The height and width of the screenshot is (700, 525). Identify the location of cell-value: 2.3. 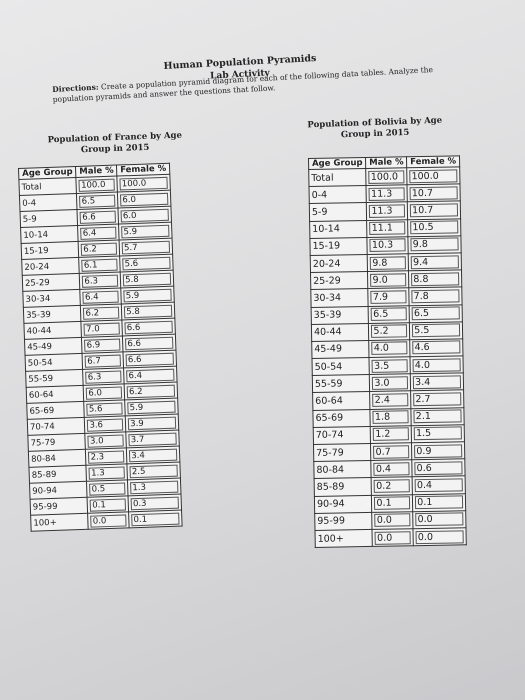
(106, 456).